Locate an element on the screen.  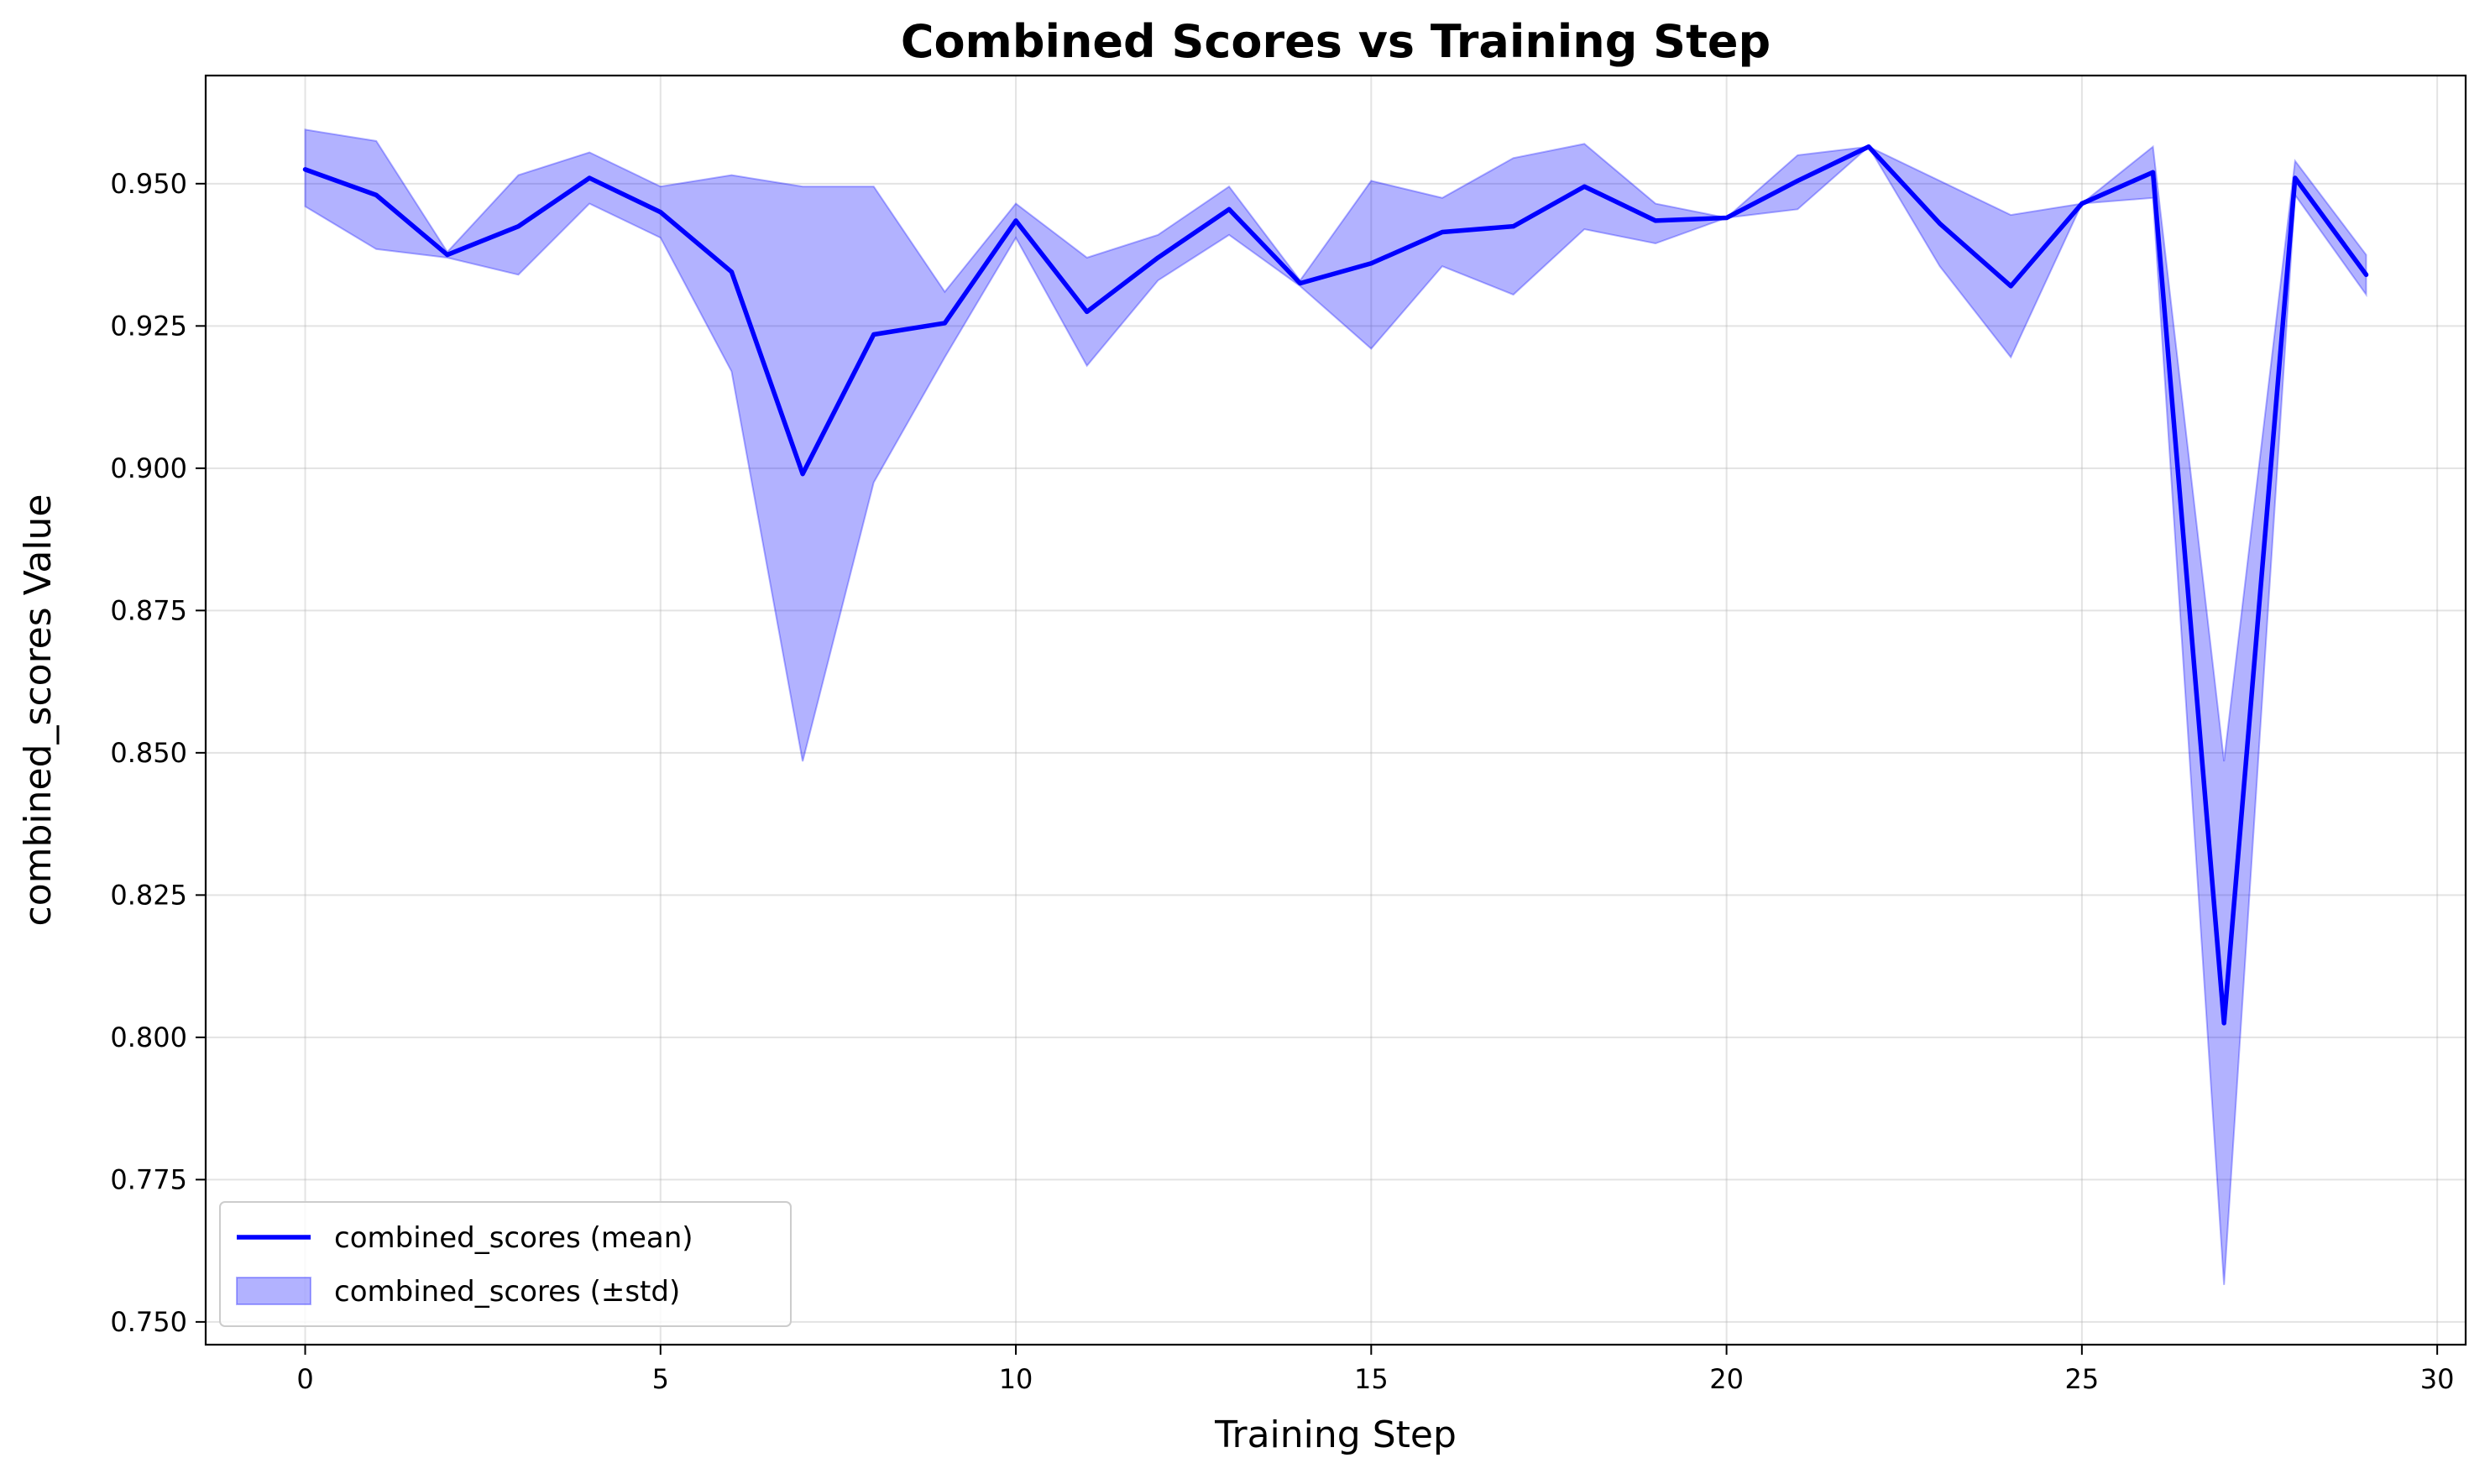
y-tick-label: 0.750 is located at coordinates (148, 1322).